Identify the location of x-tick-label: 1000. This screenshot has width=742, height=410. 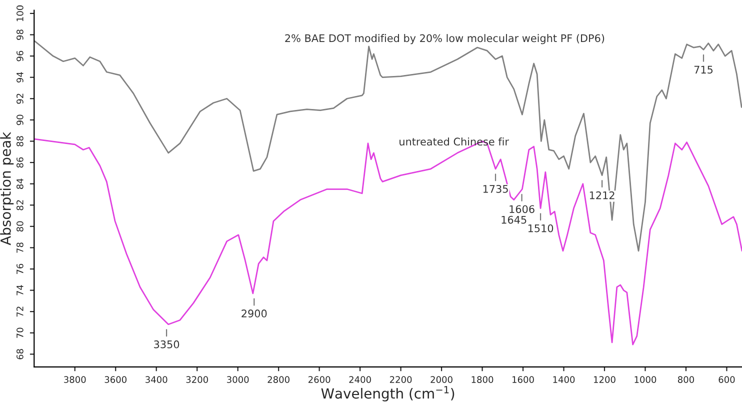
(645, 379).